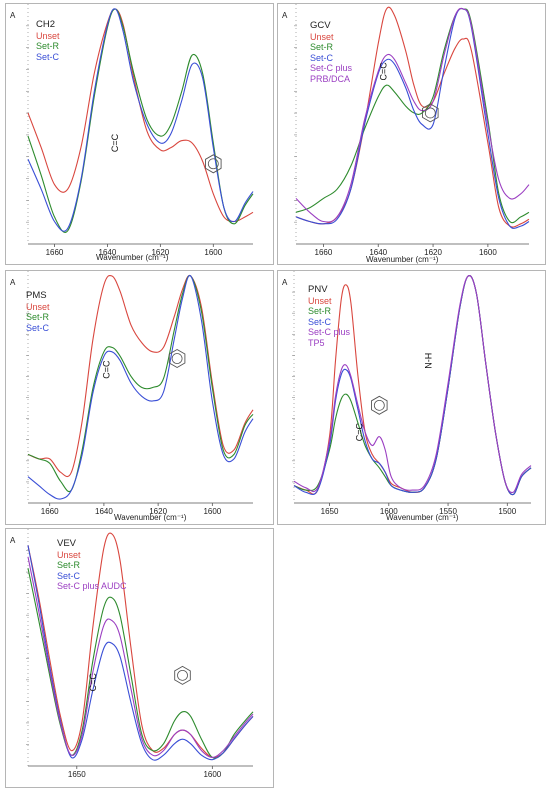 The height and width of the screenshot is (792, 550). What do you see at coordinates (318, 289) in the screenshot?
I see `legend-title: PNV` at bounding box center [318, 289].